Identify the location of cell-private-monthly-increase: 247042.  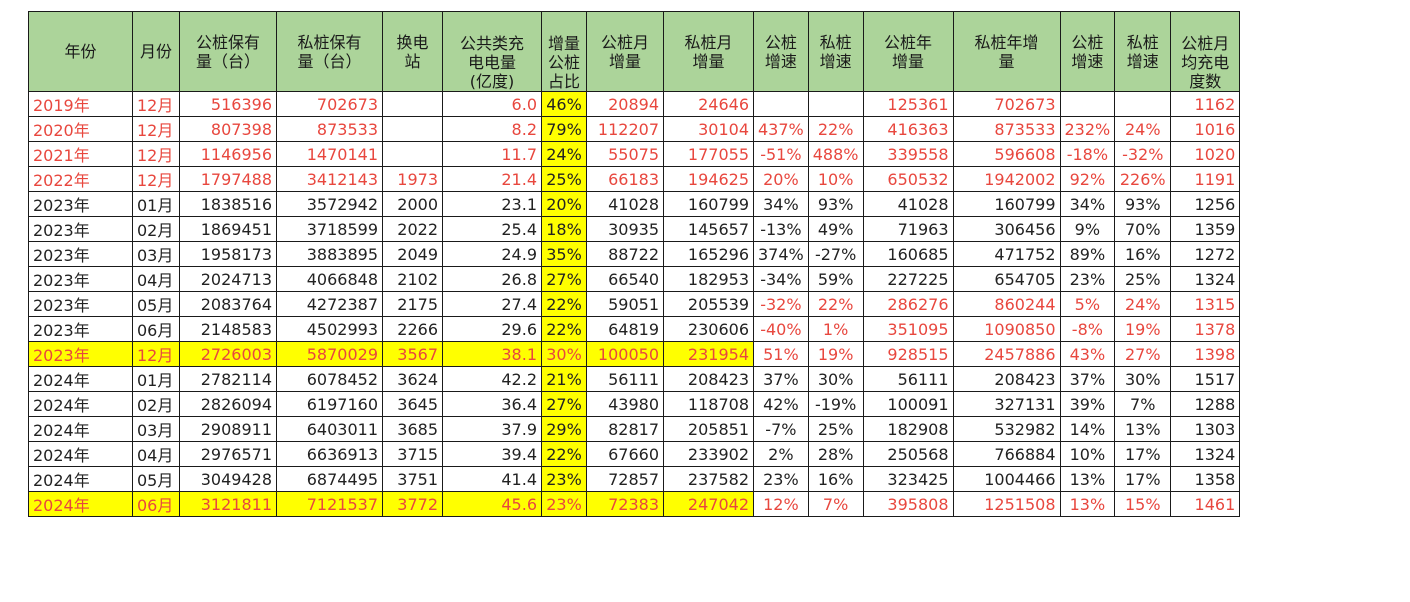
(708, 504).